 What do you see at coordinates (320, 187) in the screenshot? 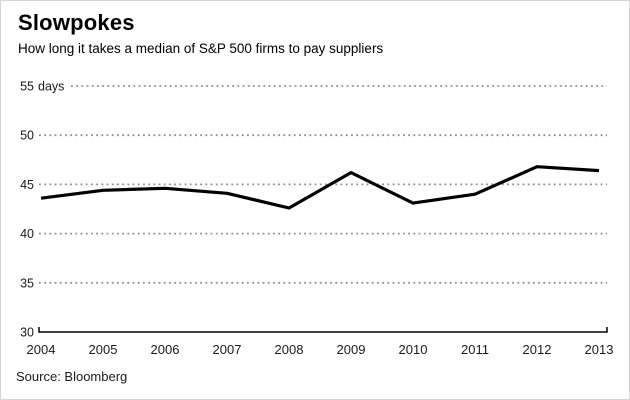
I see `data-series-line` at bounding box center [320, 187].